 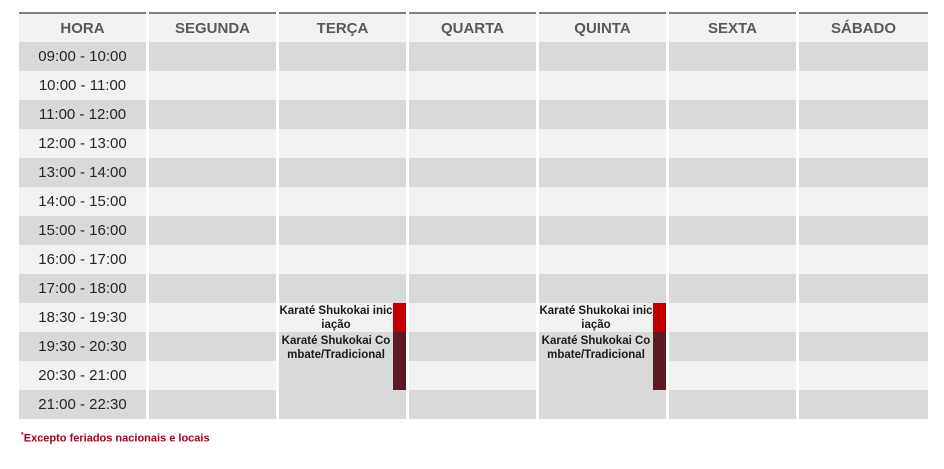 What do you see at coordinates (82, 259) in the screenshot?
I see `time-slot: 16:00 - 17:00` at bounding box center [82, 259].